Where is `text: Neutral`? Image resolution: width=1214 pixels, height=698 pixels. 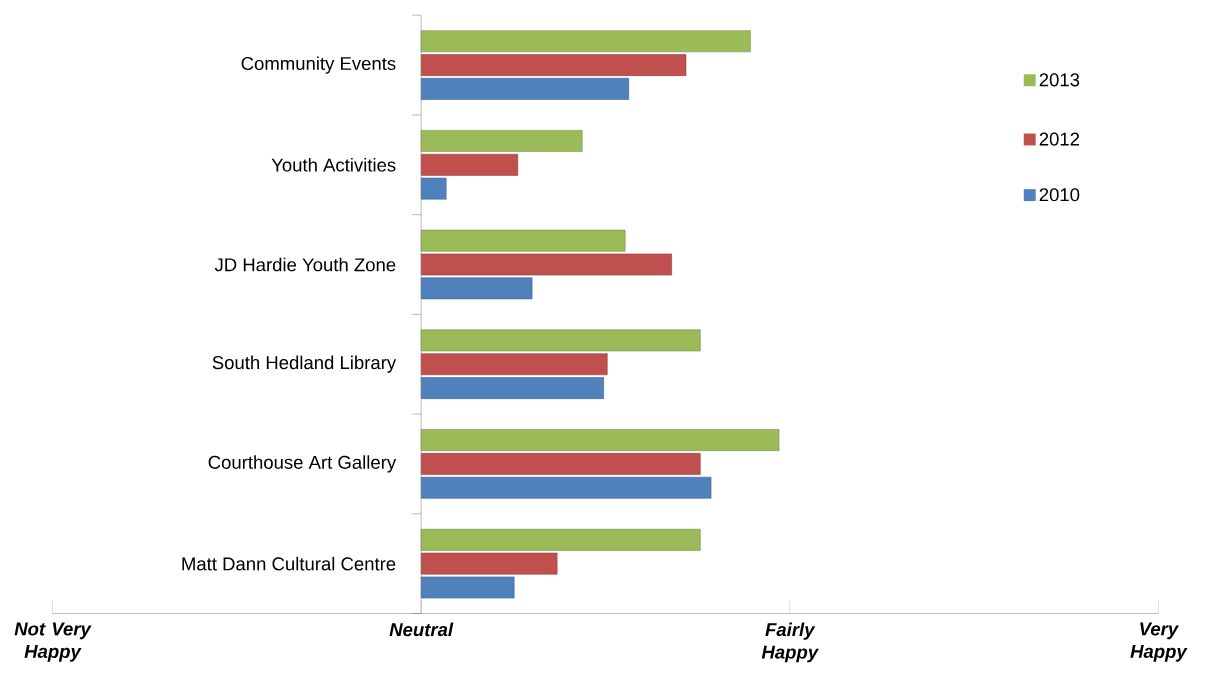
text: Neutral is located at coordinates (421, 629).